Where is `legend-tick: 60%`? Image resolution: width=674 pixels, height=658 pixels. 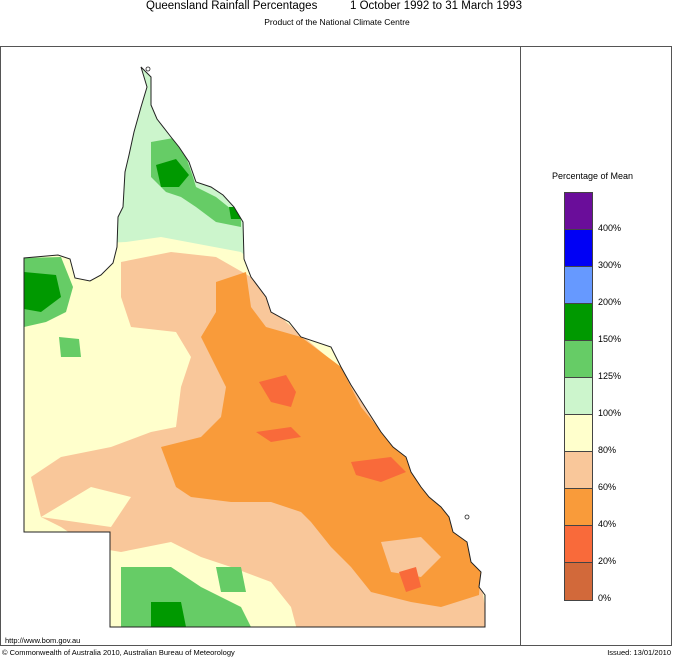
legend-tick: 60% is located at coordinates (607, 487).